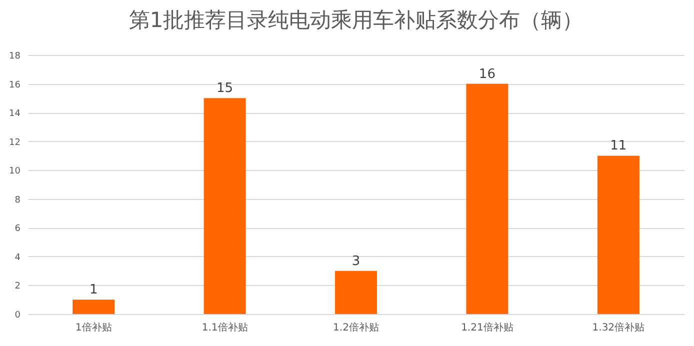 The width and height of the screenshot is (694, 346). Describe the element at coordinates (93, 328) in the screenshot. I see `x-tick-label: 1倍补贴` at that location.